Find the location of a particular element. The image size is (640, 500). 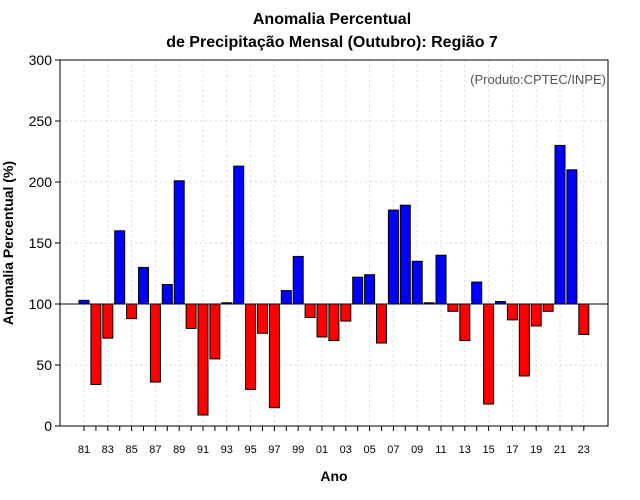

y-tick-label: 100 is located at coordinates (41, 304).